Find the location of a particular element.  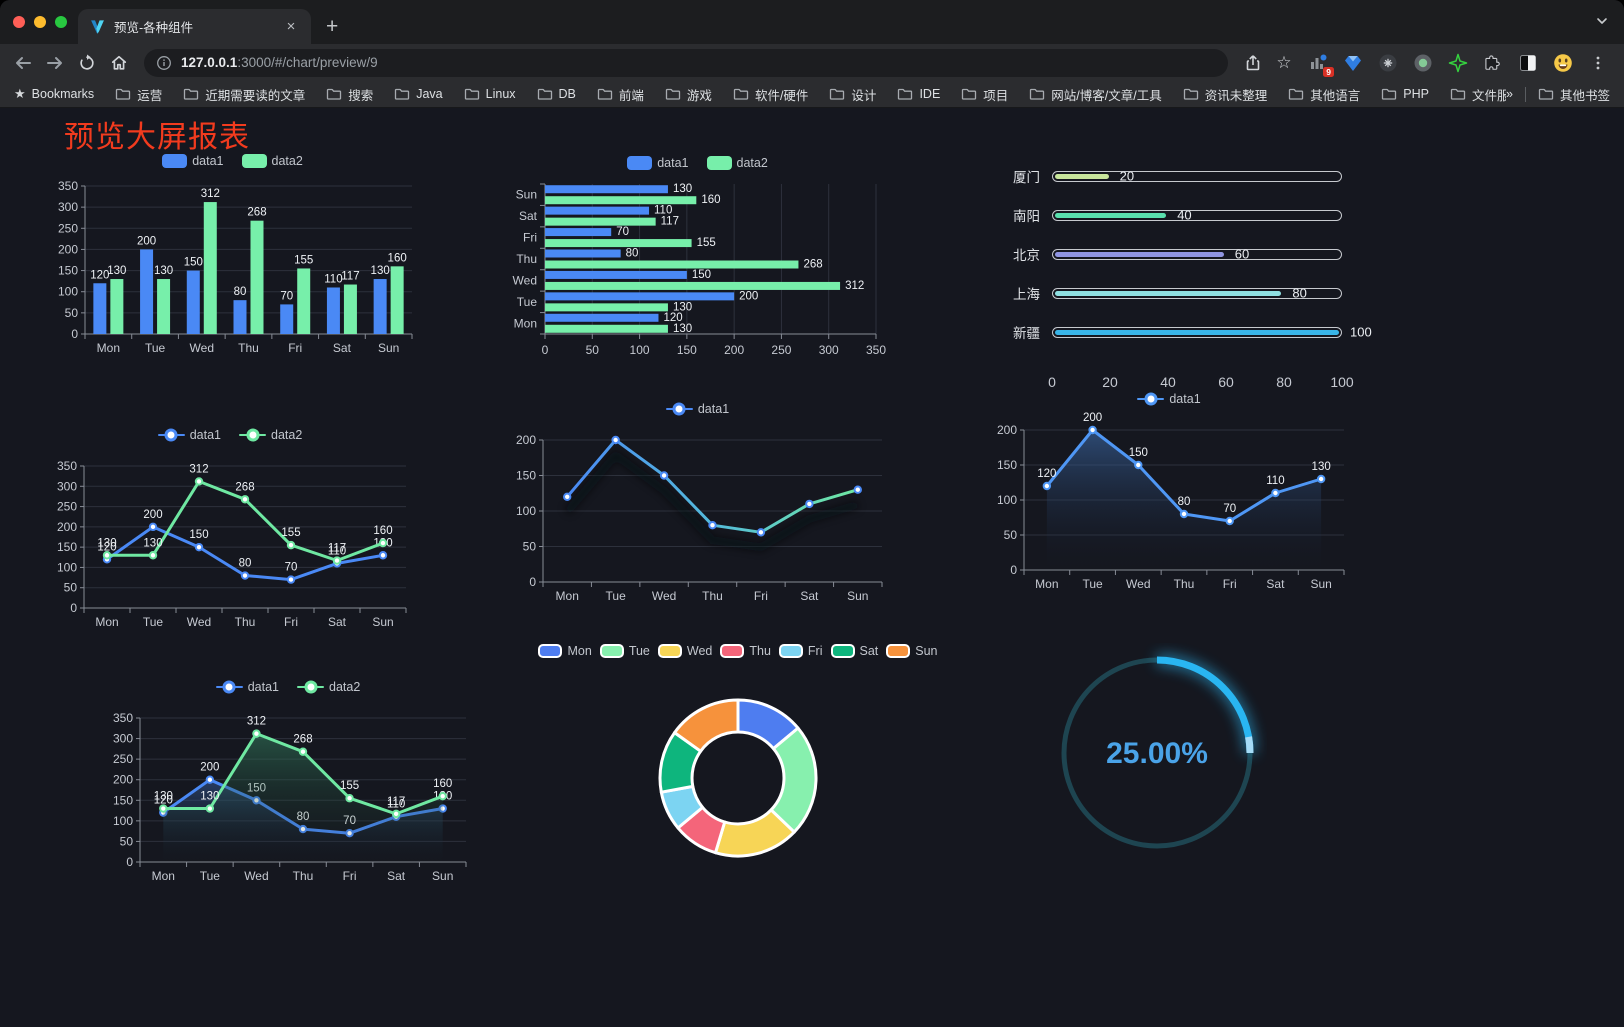

tab-close-icon: × is located at coordinates (291, 26).